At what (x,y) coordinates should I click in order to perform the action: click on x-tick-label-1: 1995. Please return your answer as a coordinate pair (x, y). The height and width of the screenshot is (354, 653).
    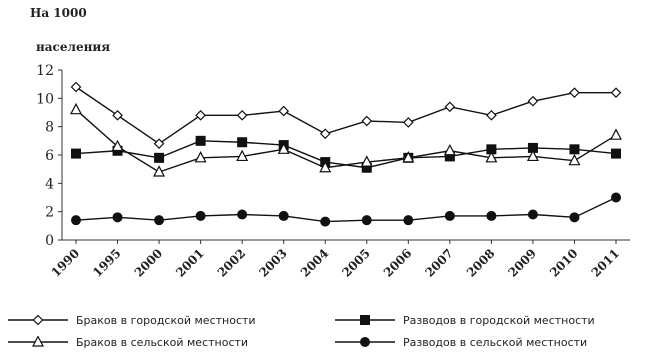
    Looking at the image, I should click on (107, 263).